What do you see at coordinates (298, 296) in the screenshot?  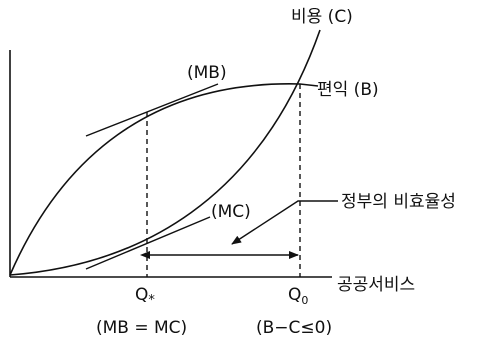 I see `q-zero-label: Q0` at bounding box center [298, 296].